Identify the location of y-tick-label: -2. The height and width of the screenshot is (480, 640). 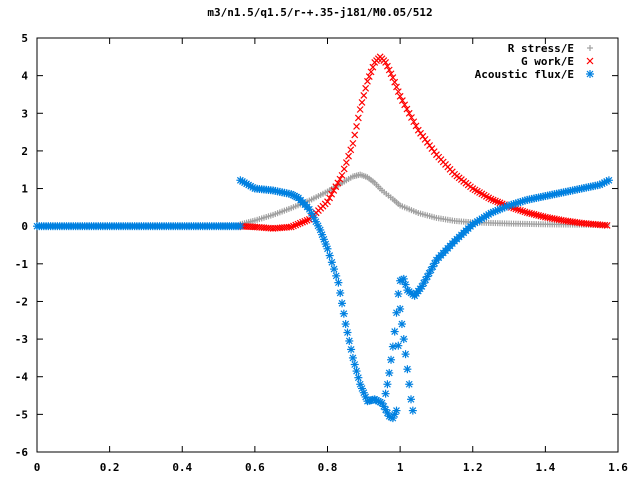
(21, 301).